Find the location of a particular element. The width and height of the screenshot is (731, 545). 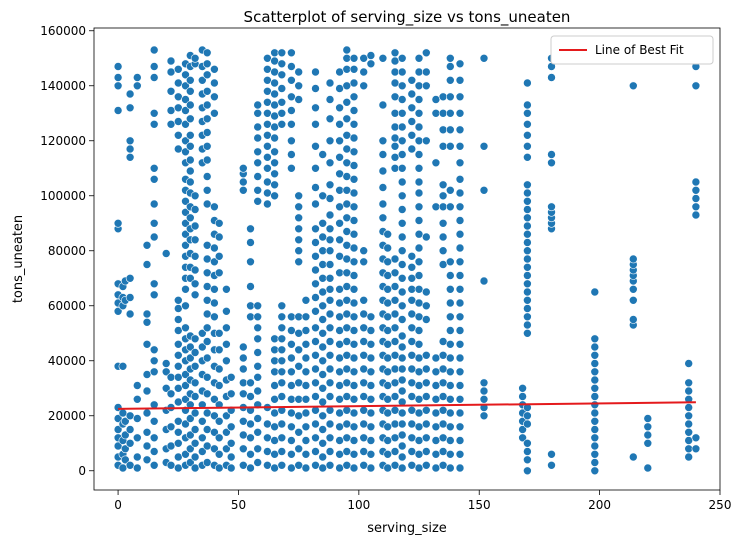

x-tick-label: 0 is located at coordinates (118, 505).